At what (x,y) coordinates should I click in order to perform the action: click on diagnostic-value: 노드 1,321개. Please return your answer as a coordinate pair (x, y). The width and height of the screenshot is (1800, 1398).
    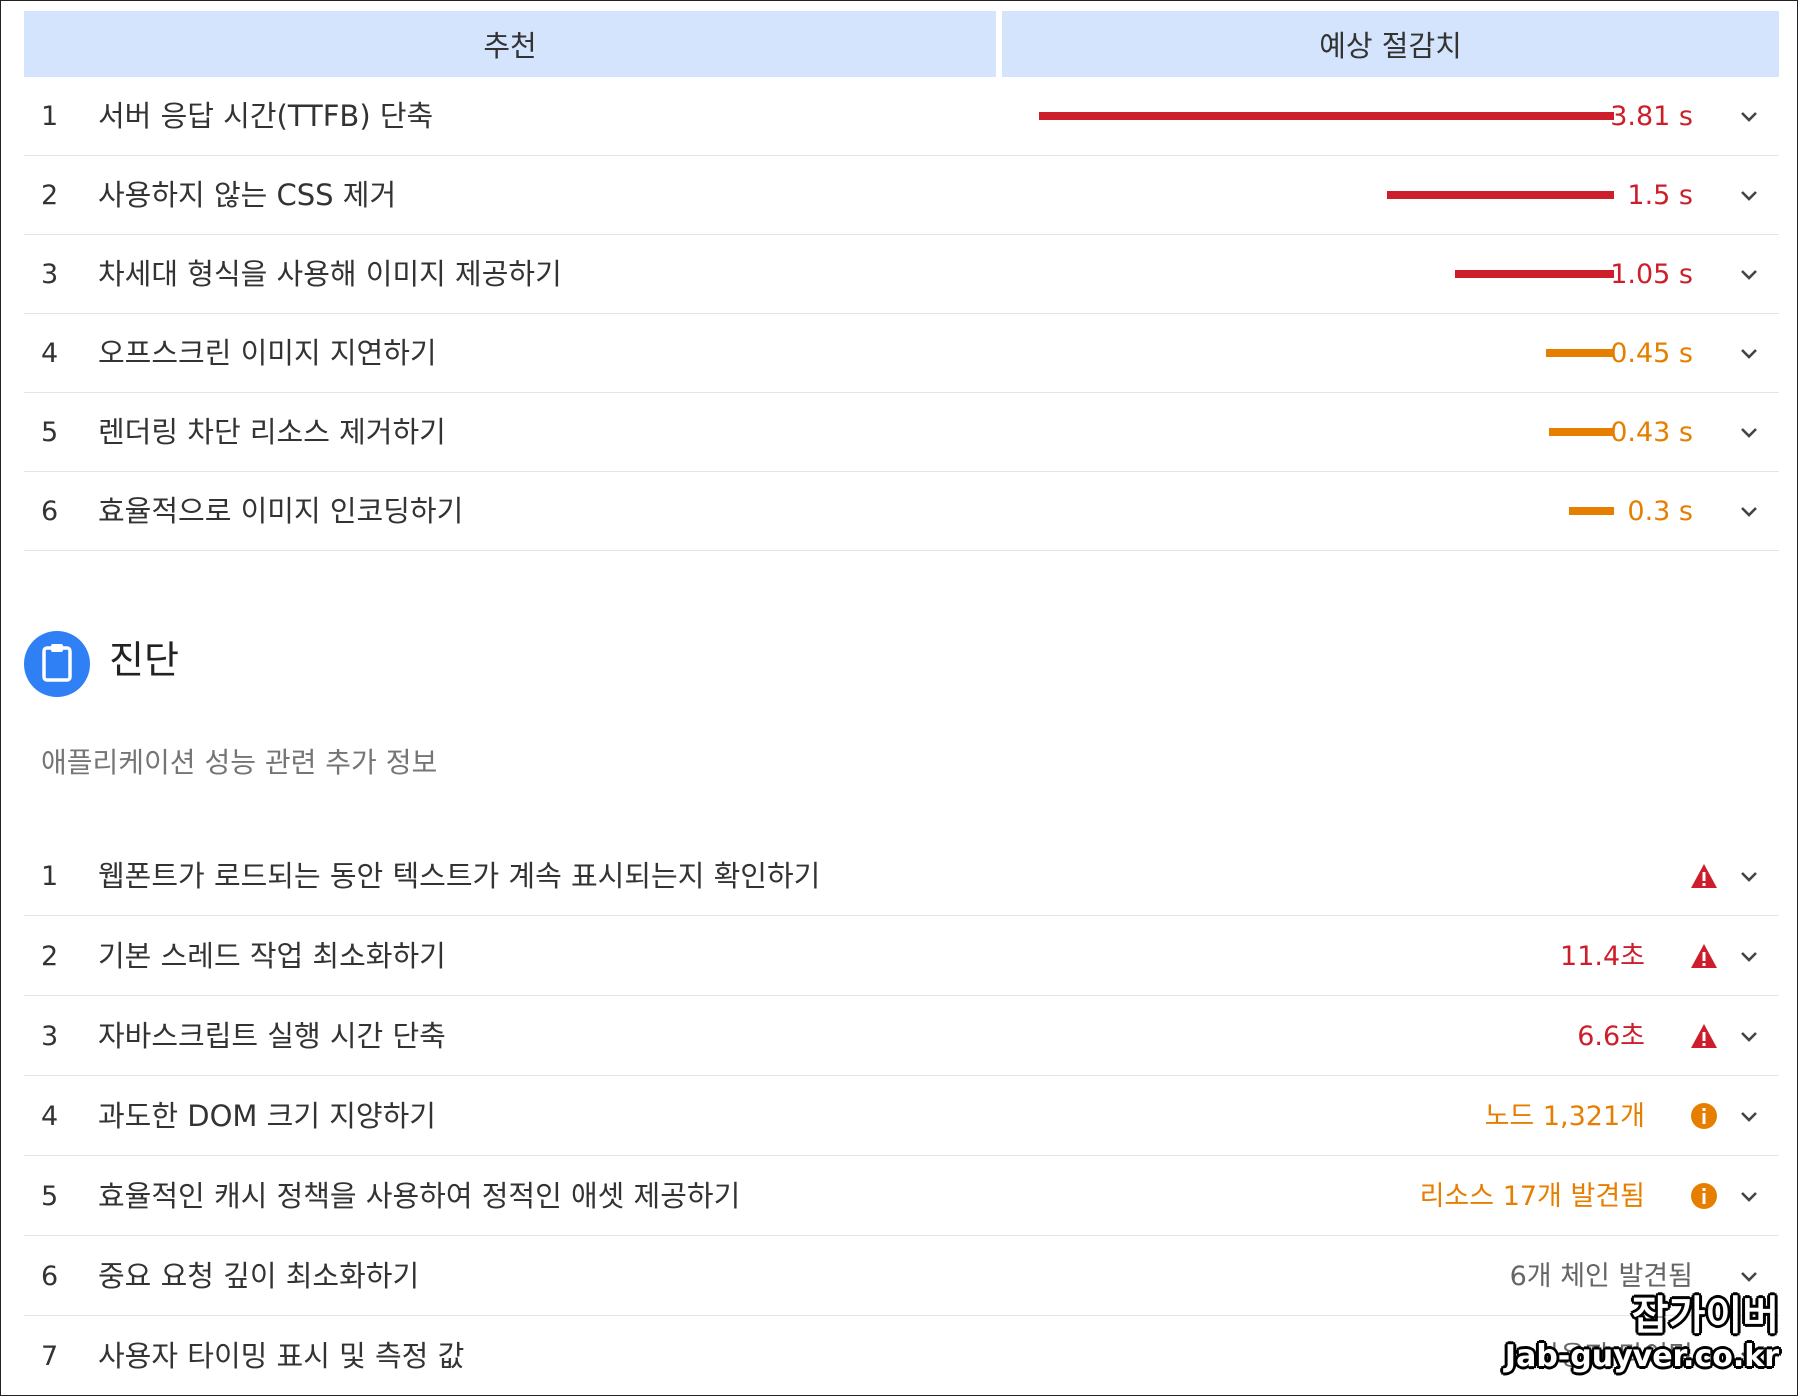
    Looking at the image, I should click on (1564, 1116).